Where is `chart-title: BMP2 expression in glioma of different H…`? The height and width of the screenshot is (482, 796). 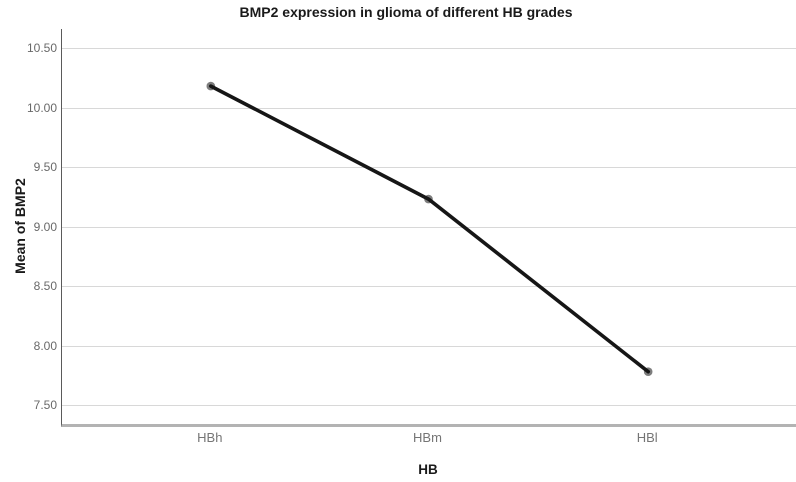
chart-title: BMP2 expression in glioma of different H… is located at coordinates (406, 12).